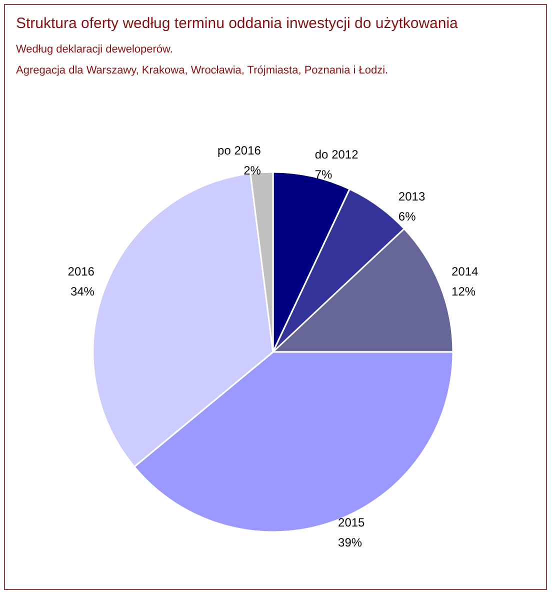 This screenshot has height=598, width=553. What do you see at coordinates (412, 197) in the screenshot?
I see `slice-label: 2013` at bounding box center [412, 197].